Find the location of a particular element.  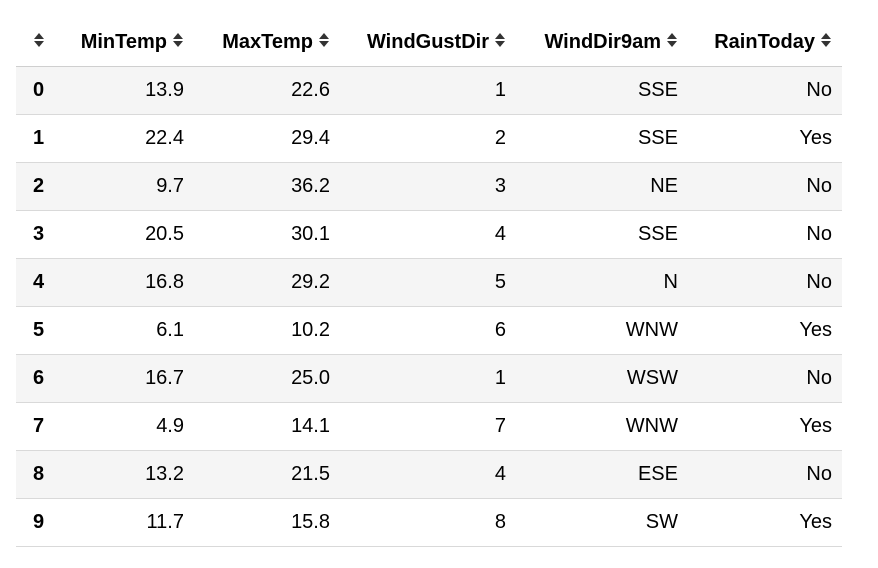

column-header-label: WindGustDir is located at coordinates (427, 41).